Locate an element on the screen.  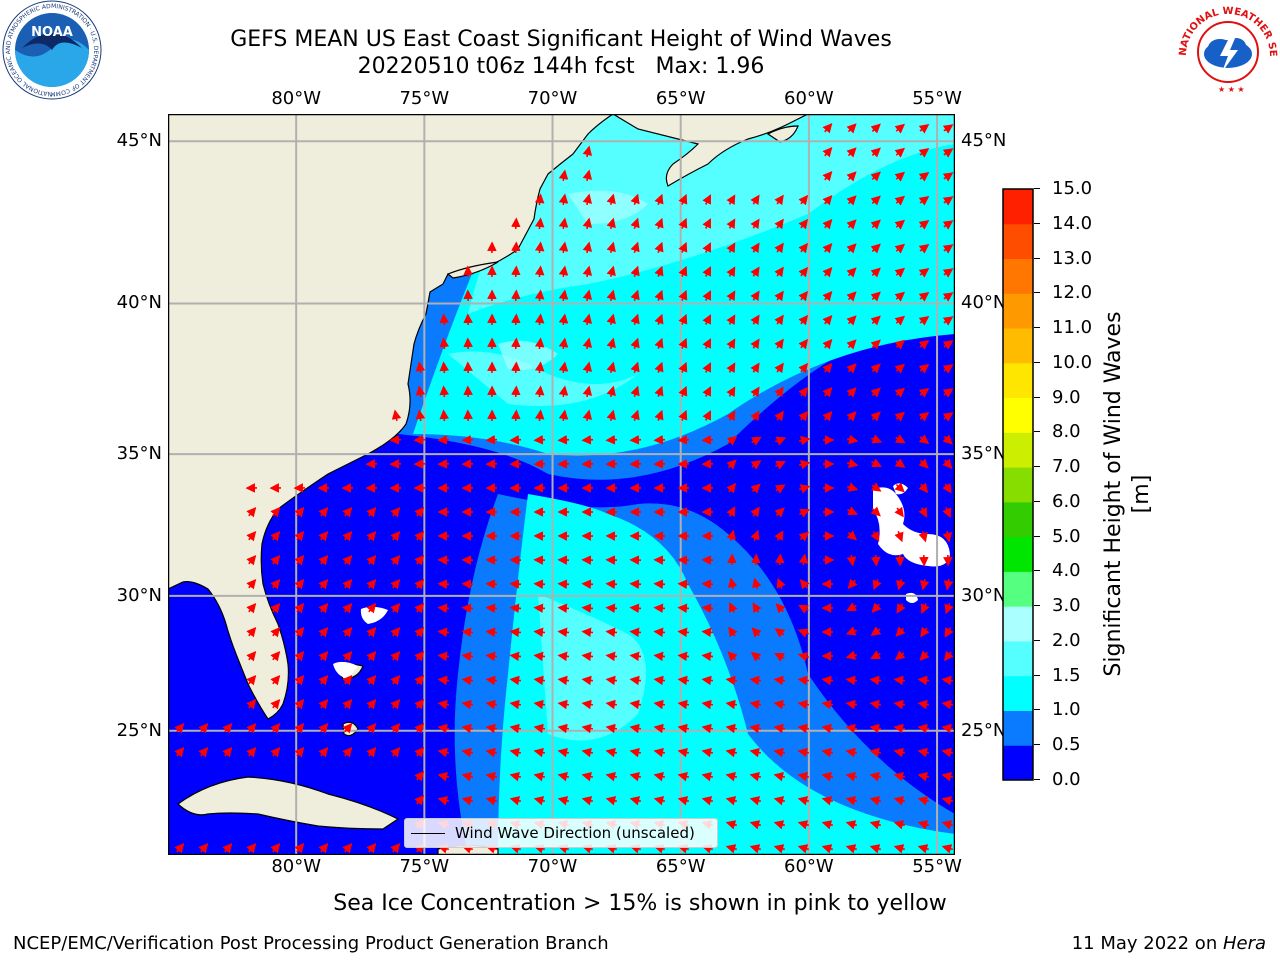
lon-label-bottom: 75°W is located at coordinates (424, 866).